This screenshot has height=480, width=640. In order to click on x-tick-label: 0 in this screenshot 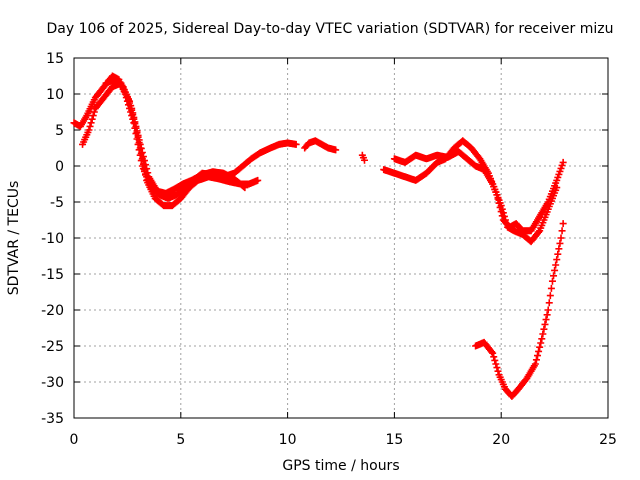, I will do `click(74, 440)`.